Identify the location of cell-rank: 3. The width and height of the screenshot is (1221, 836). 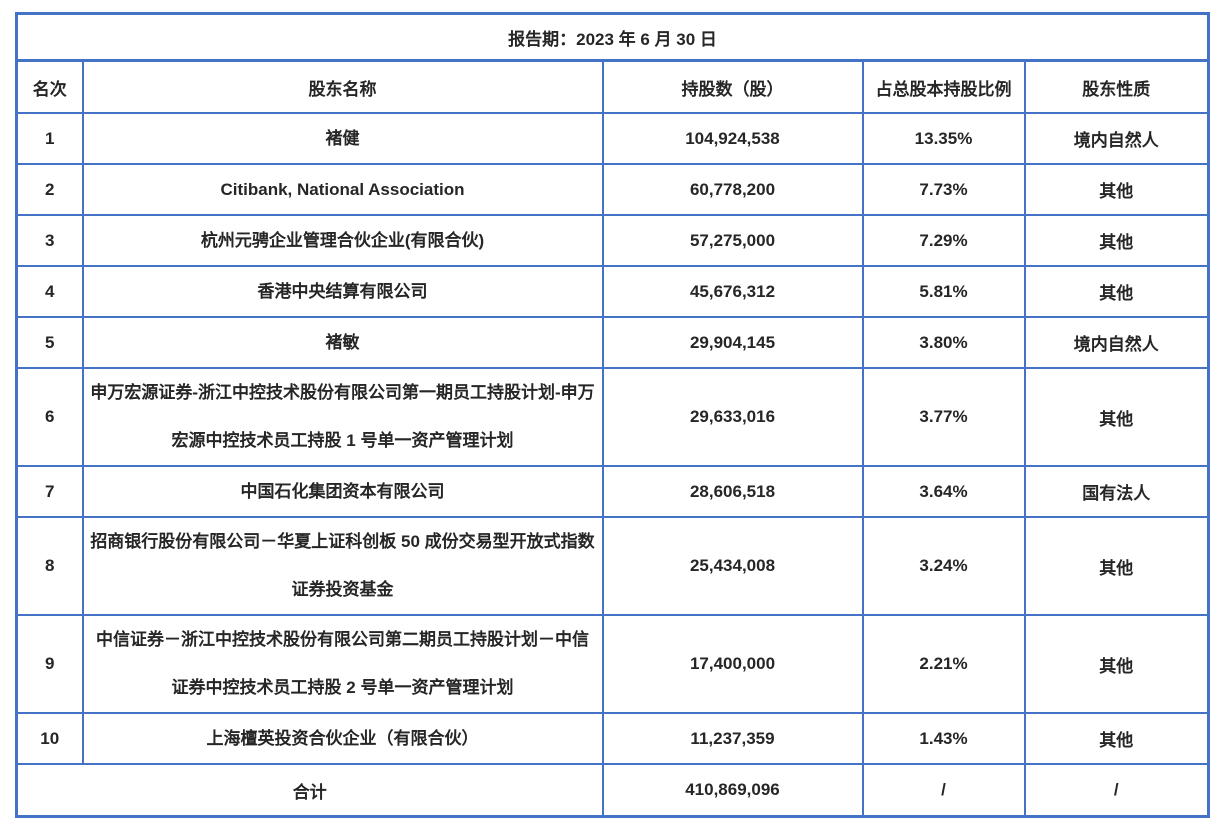
(49, 240).